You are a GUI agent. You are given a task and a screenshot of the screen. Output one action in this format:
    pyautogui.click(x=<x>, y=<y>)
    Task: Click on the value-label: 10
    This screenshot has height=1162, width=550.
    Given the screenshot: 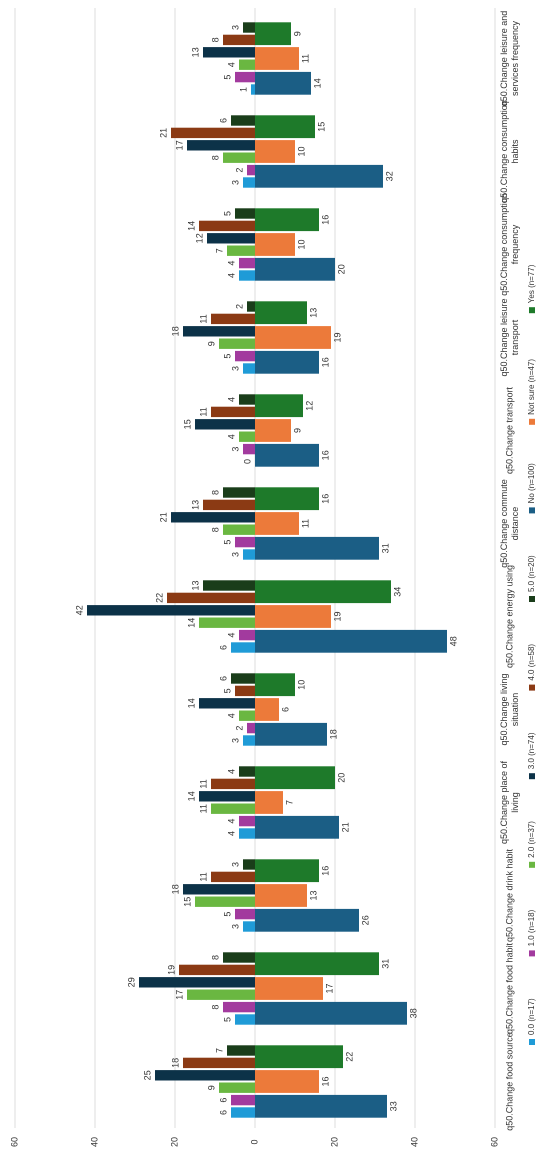 What is the action you would take?
    pyautogui.click(x=301, y=151)
    